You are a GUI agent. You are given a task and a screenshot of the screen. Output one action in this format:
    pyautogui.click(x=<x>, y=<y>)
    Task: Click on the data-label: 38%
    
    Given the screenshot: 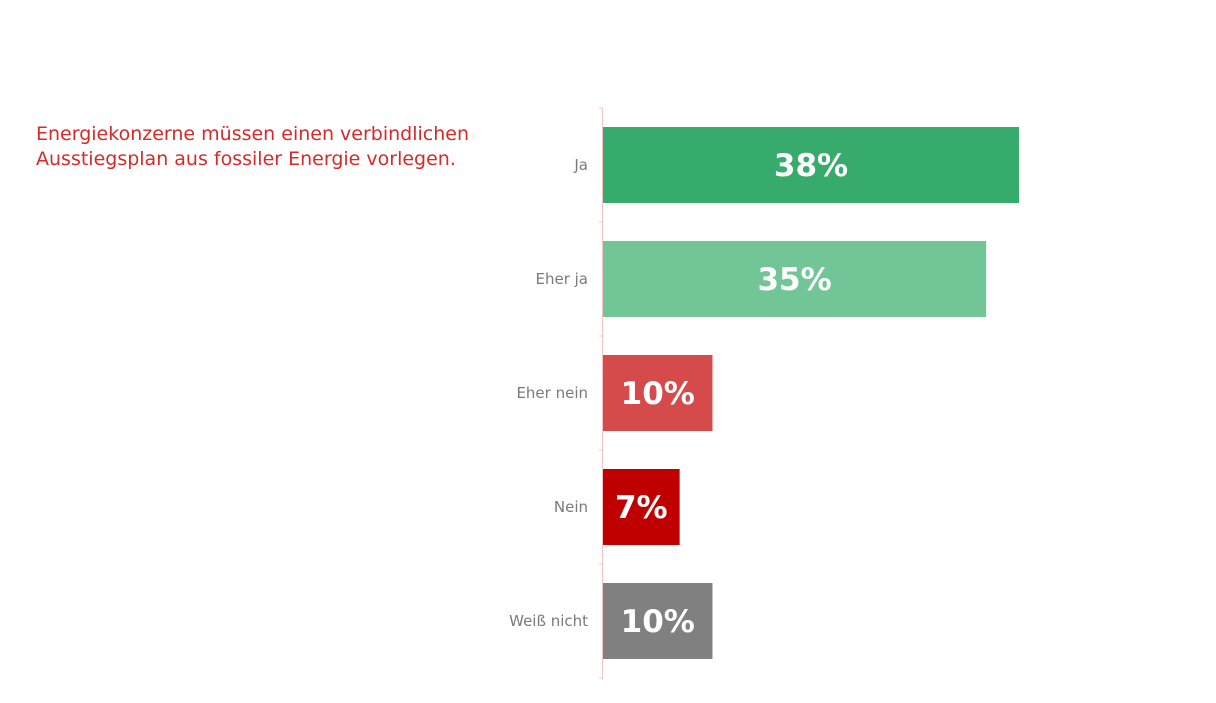 What is the action you would take?
    pyautogui.click(x=811, y=166)
    